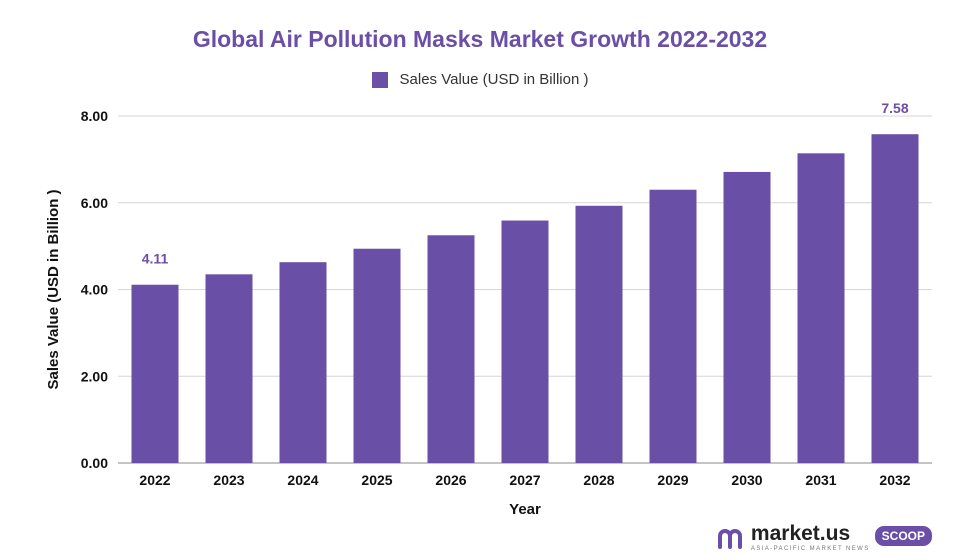 The width and height of the screenshot is (960, 560). I want to click on x-tick-label: 2022, so click(154, 480).